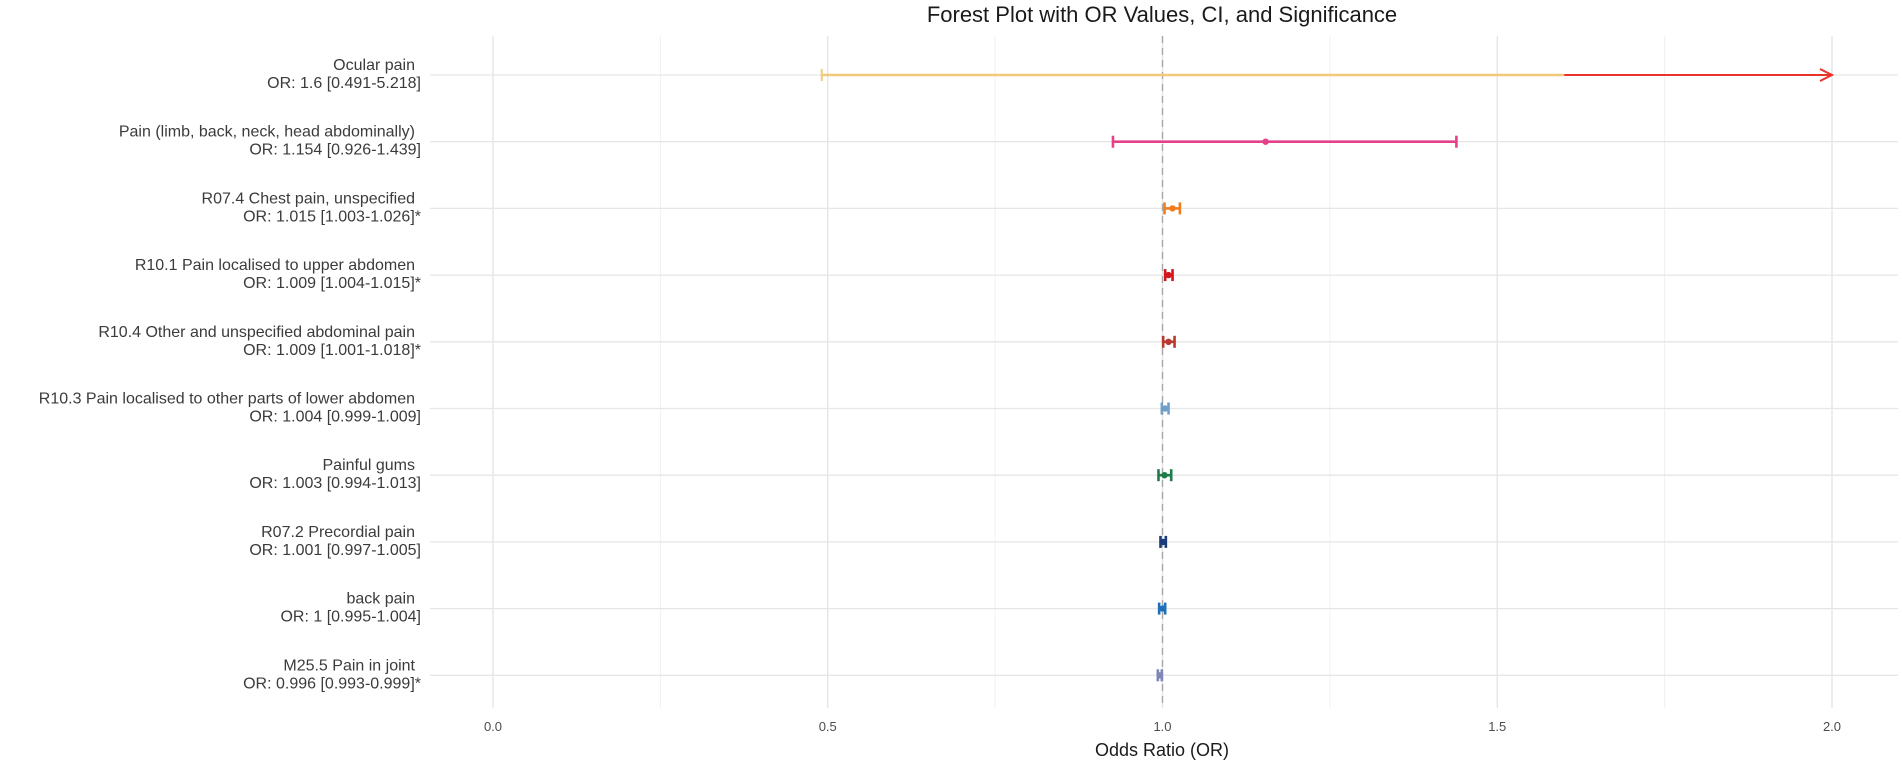 This screenshot has width=1902, height=766. Describe the element at coordinates (335, 150) in the screenshot. I see `row-or-text: OR: 1.154 [0.926-1.439]` at that location.